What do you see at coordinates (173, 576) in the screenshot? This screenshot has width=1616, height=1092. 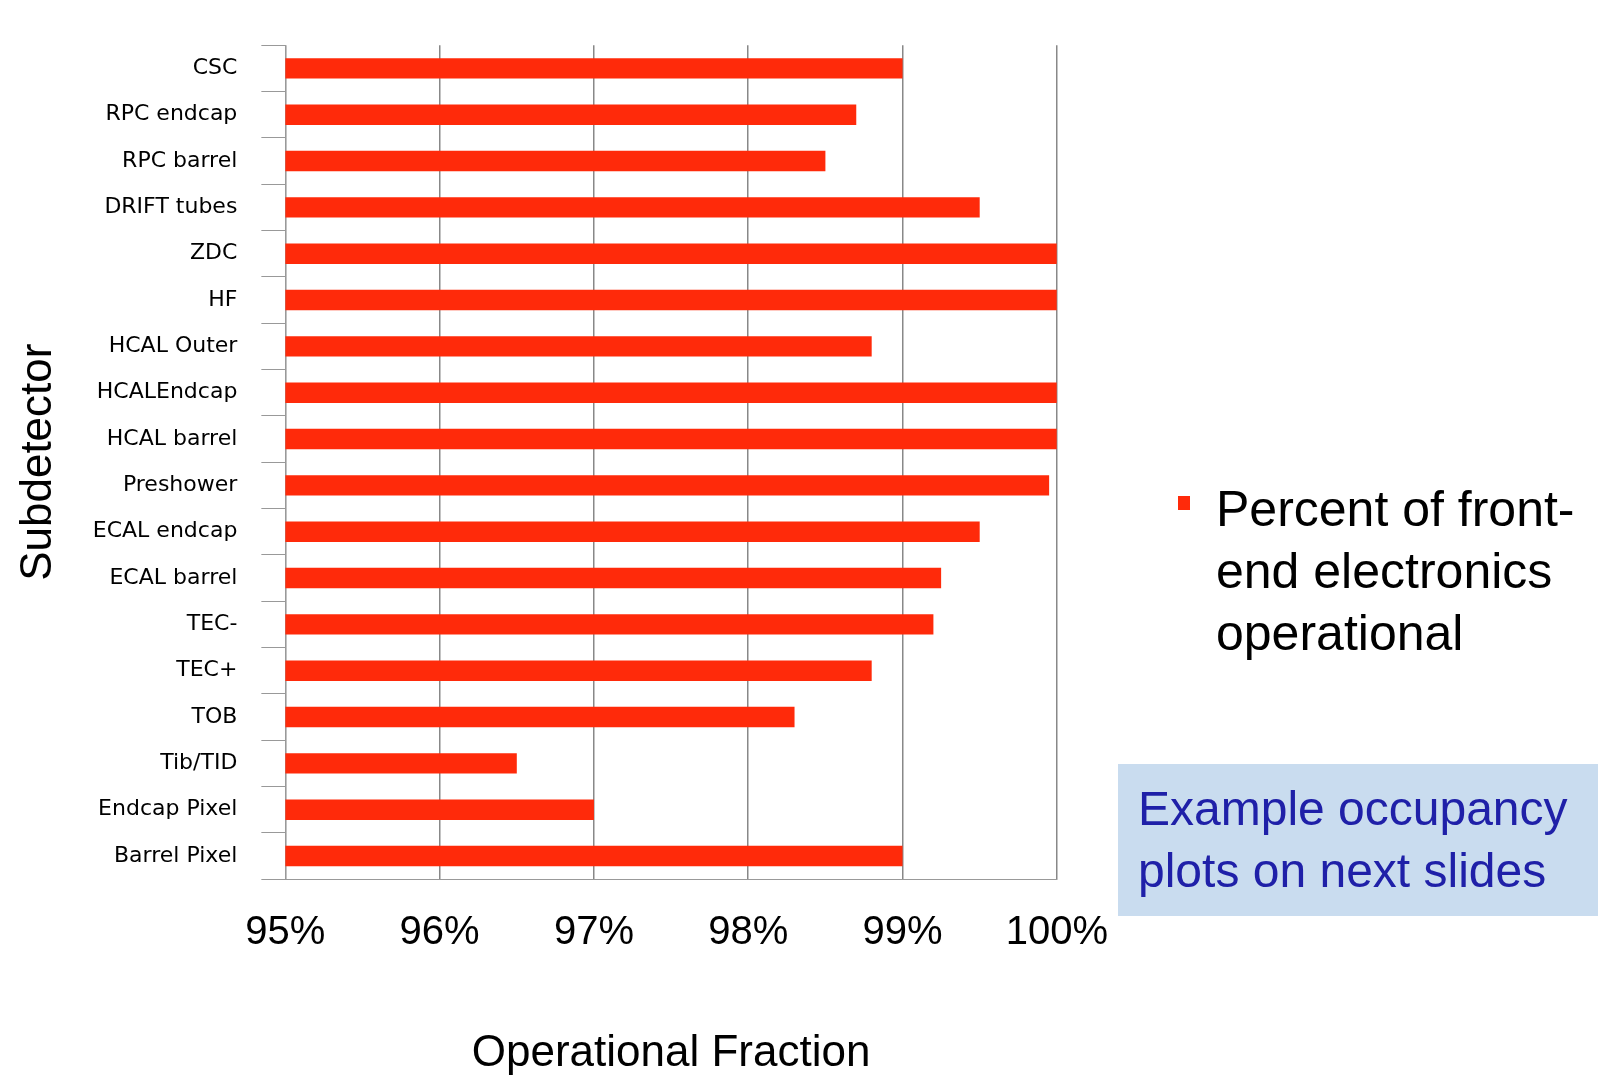 I see `y-tick-label: ECAL barrel` at bounding box center [173, 576].